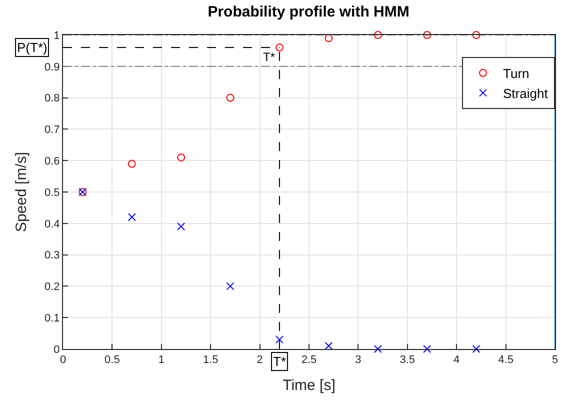 This screenshot has height=401, width=561. Describe the element at coordinates (52, 256) in the screenshot. I see `y-tick-label: 0.3` at that location.